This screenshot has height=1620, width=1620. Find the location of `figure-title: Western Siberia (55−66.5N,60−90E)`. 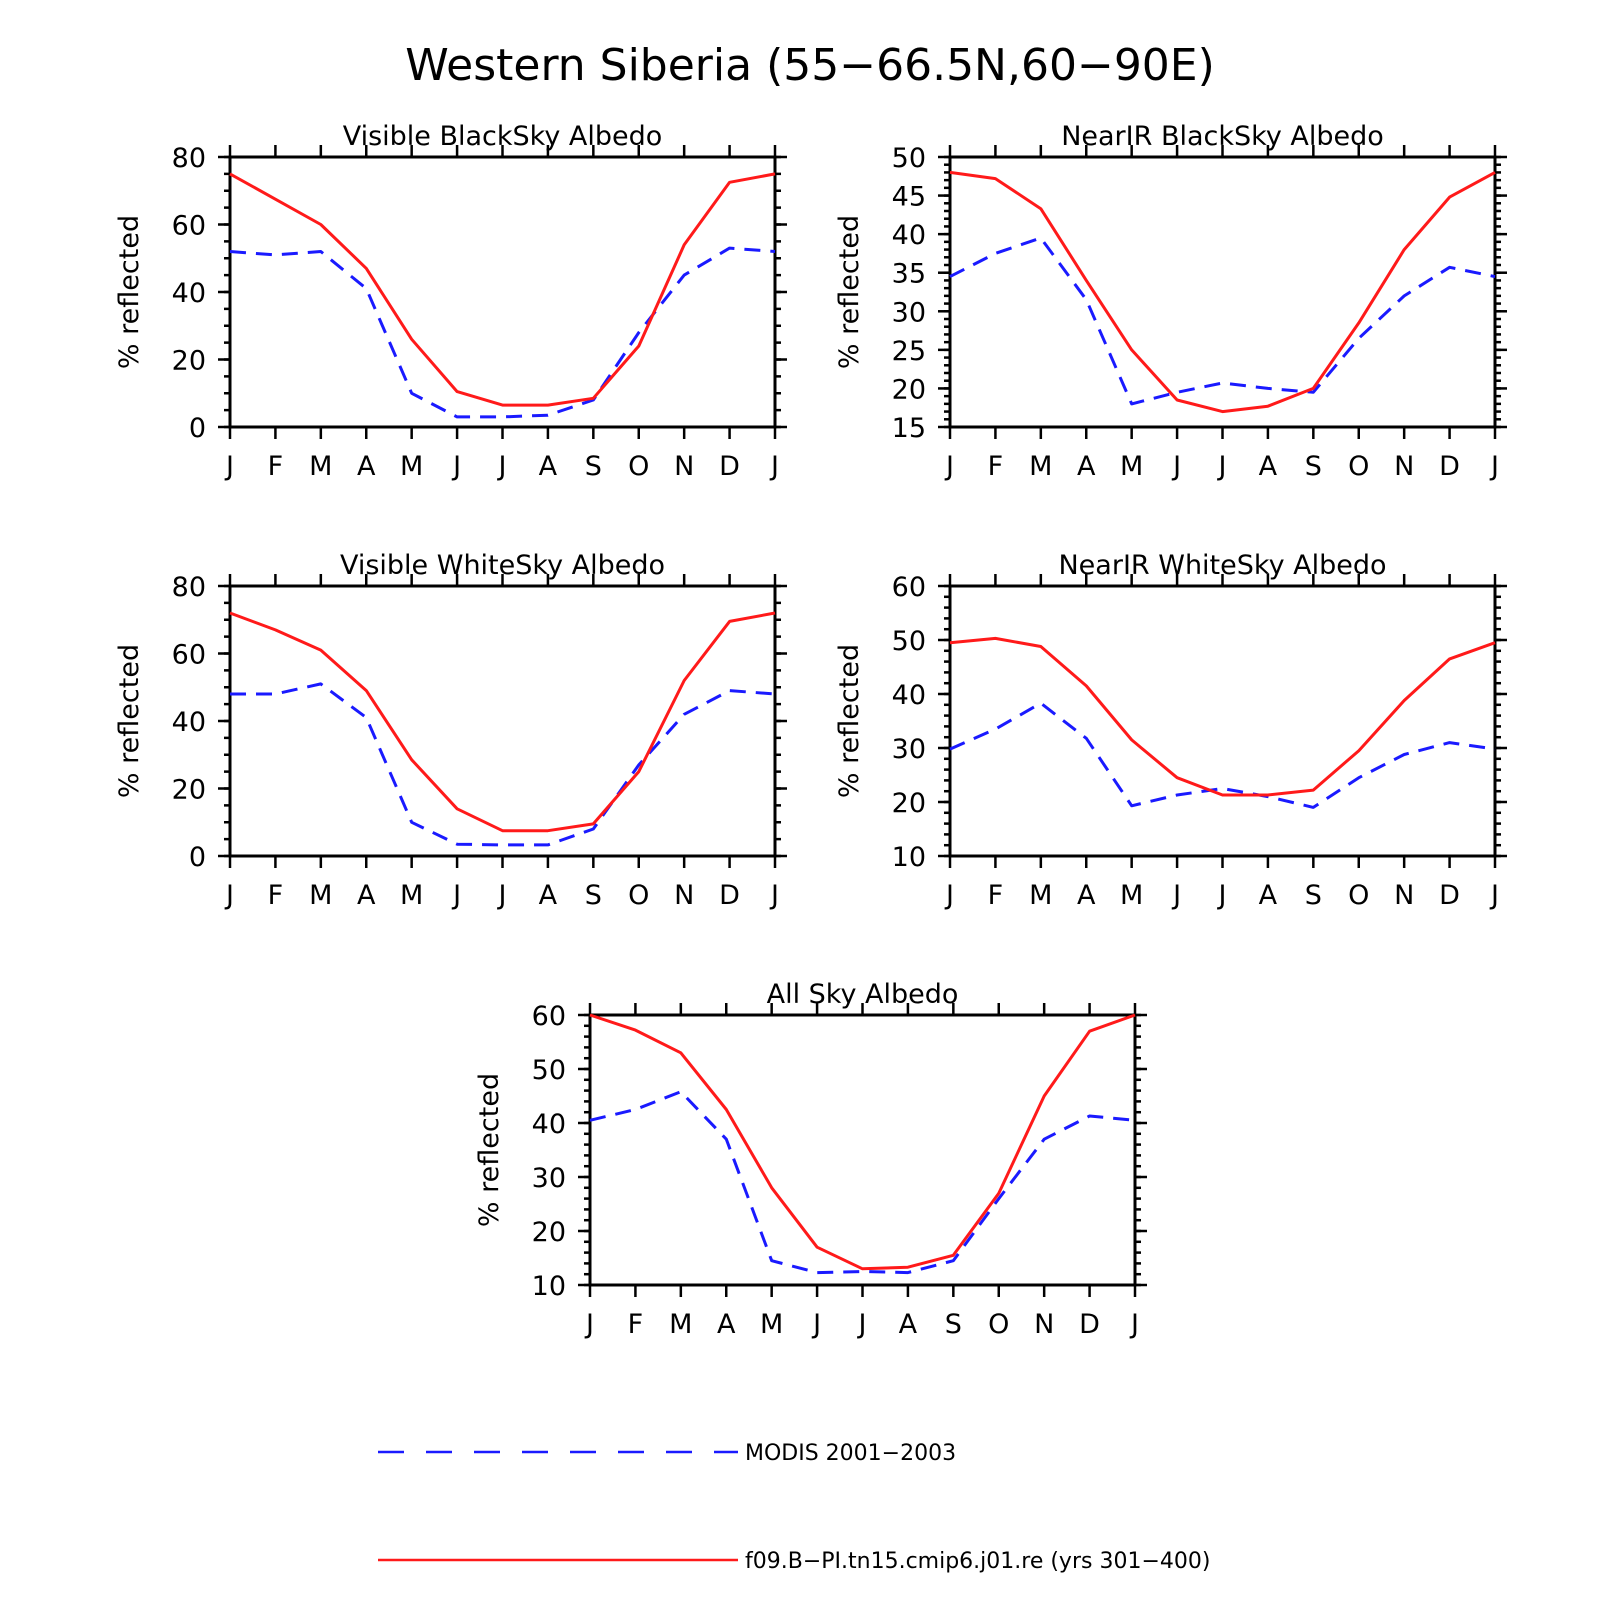

figure-title: Western Siberia (55−66.5N,60−90E) is located at coordinates (810, 65).